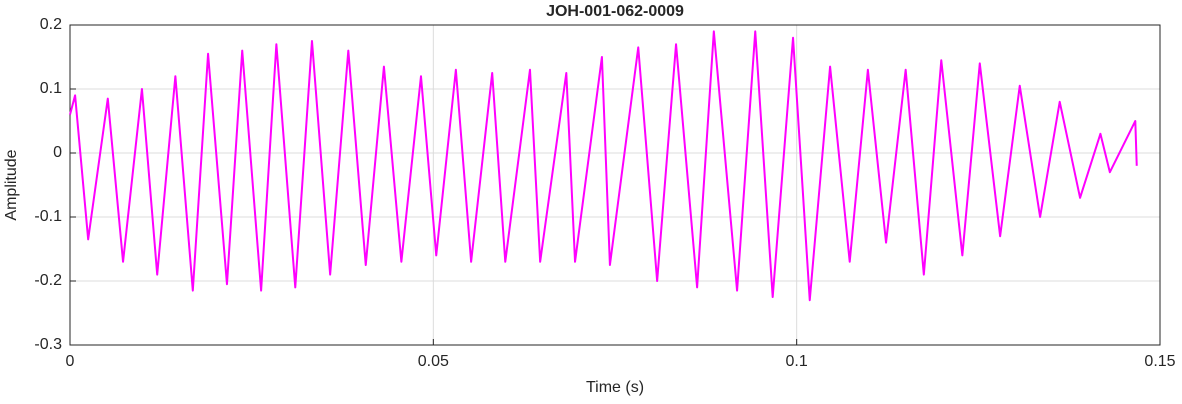 This screenshot has width=1182, height=404. I want to click on y-tick-label: -0.3, so click(48, 344).